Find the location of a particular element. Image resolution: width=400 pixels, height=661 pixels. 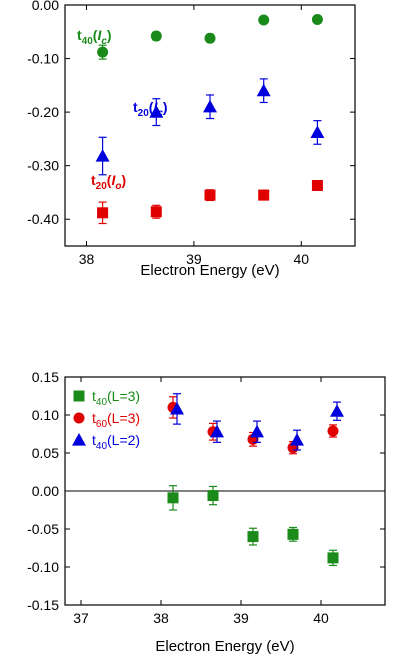

y-tick-label: 0.10 is located at coordinates (45, 415).